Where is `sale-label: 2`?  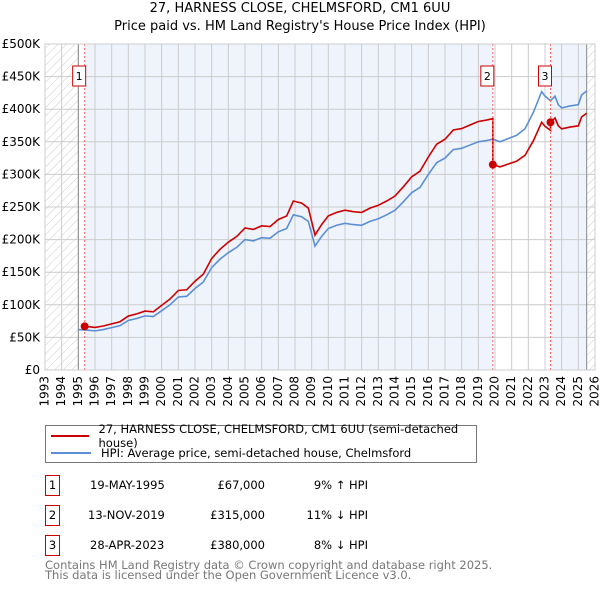
sale-label: 2 is located at coordinates (487, 76).